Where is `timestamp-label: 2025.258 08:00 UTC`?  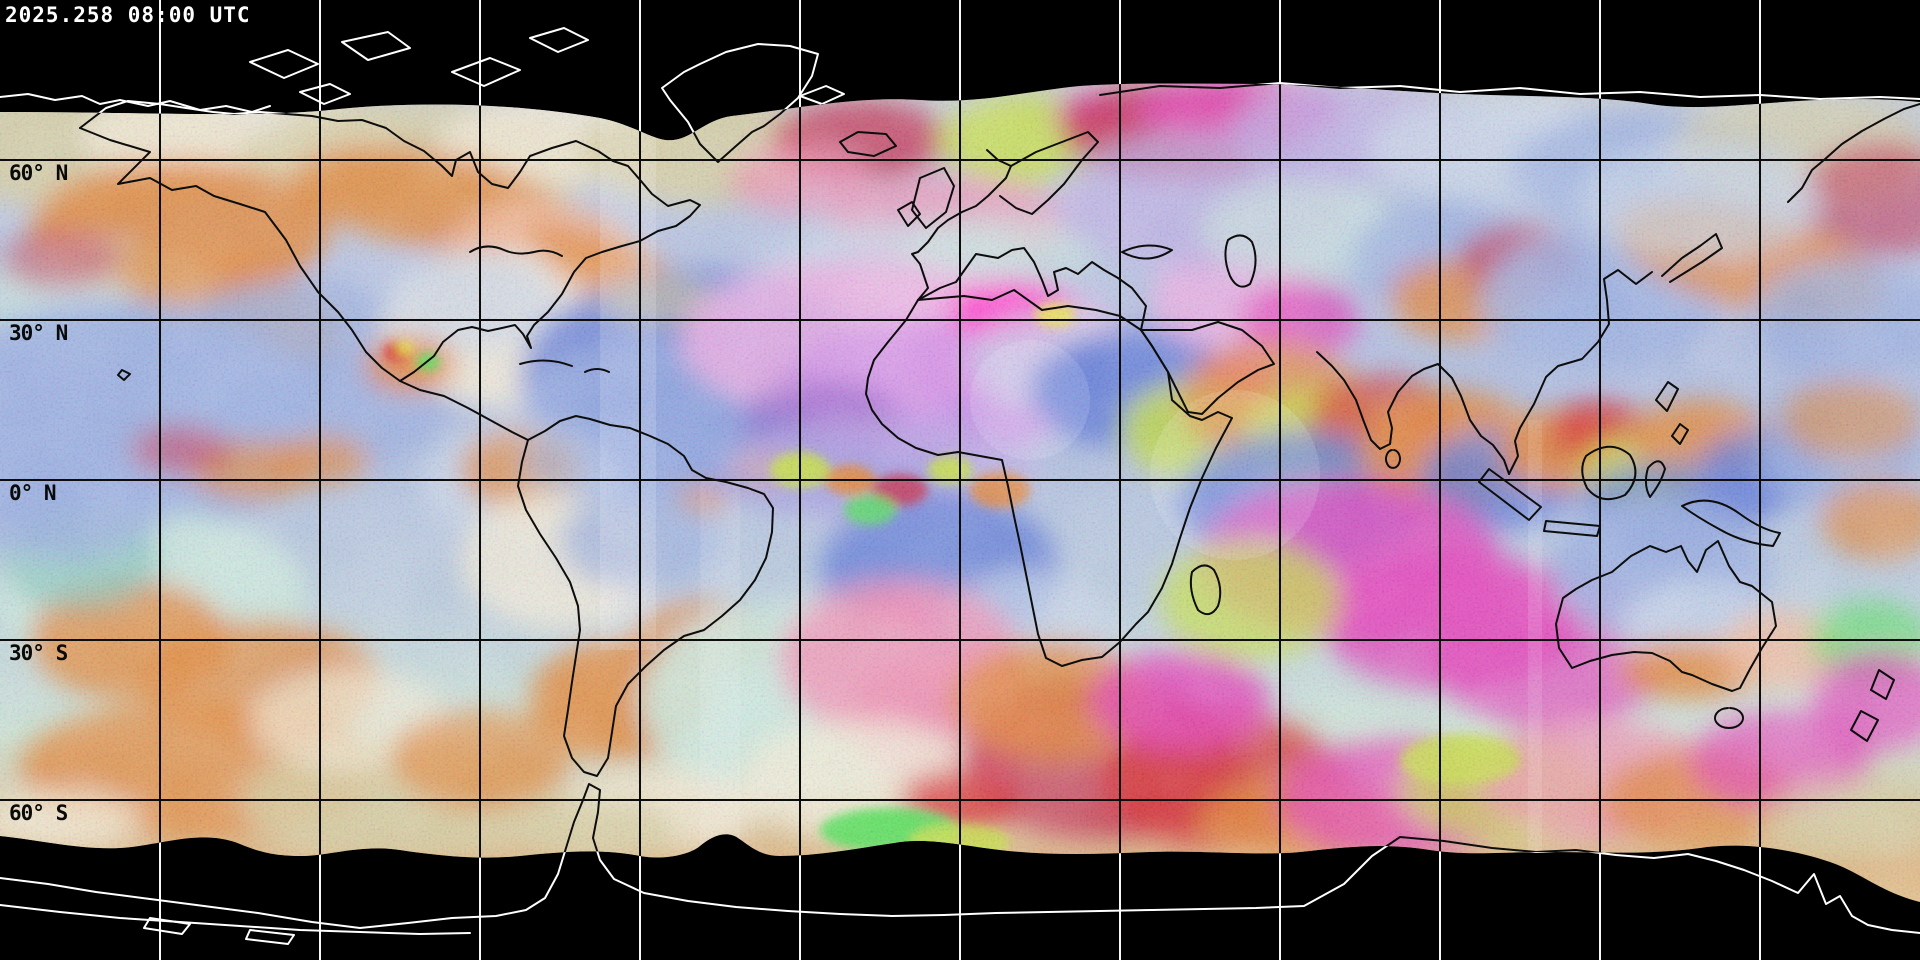 timestamp-label: 2025.258 08:00 UTC is located at coordinates (128, 15).